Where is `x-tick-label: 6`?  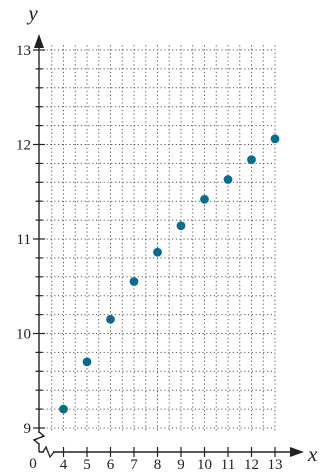 x-tick-label: 6 is located at coordinates (111, 465).